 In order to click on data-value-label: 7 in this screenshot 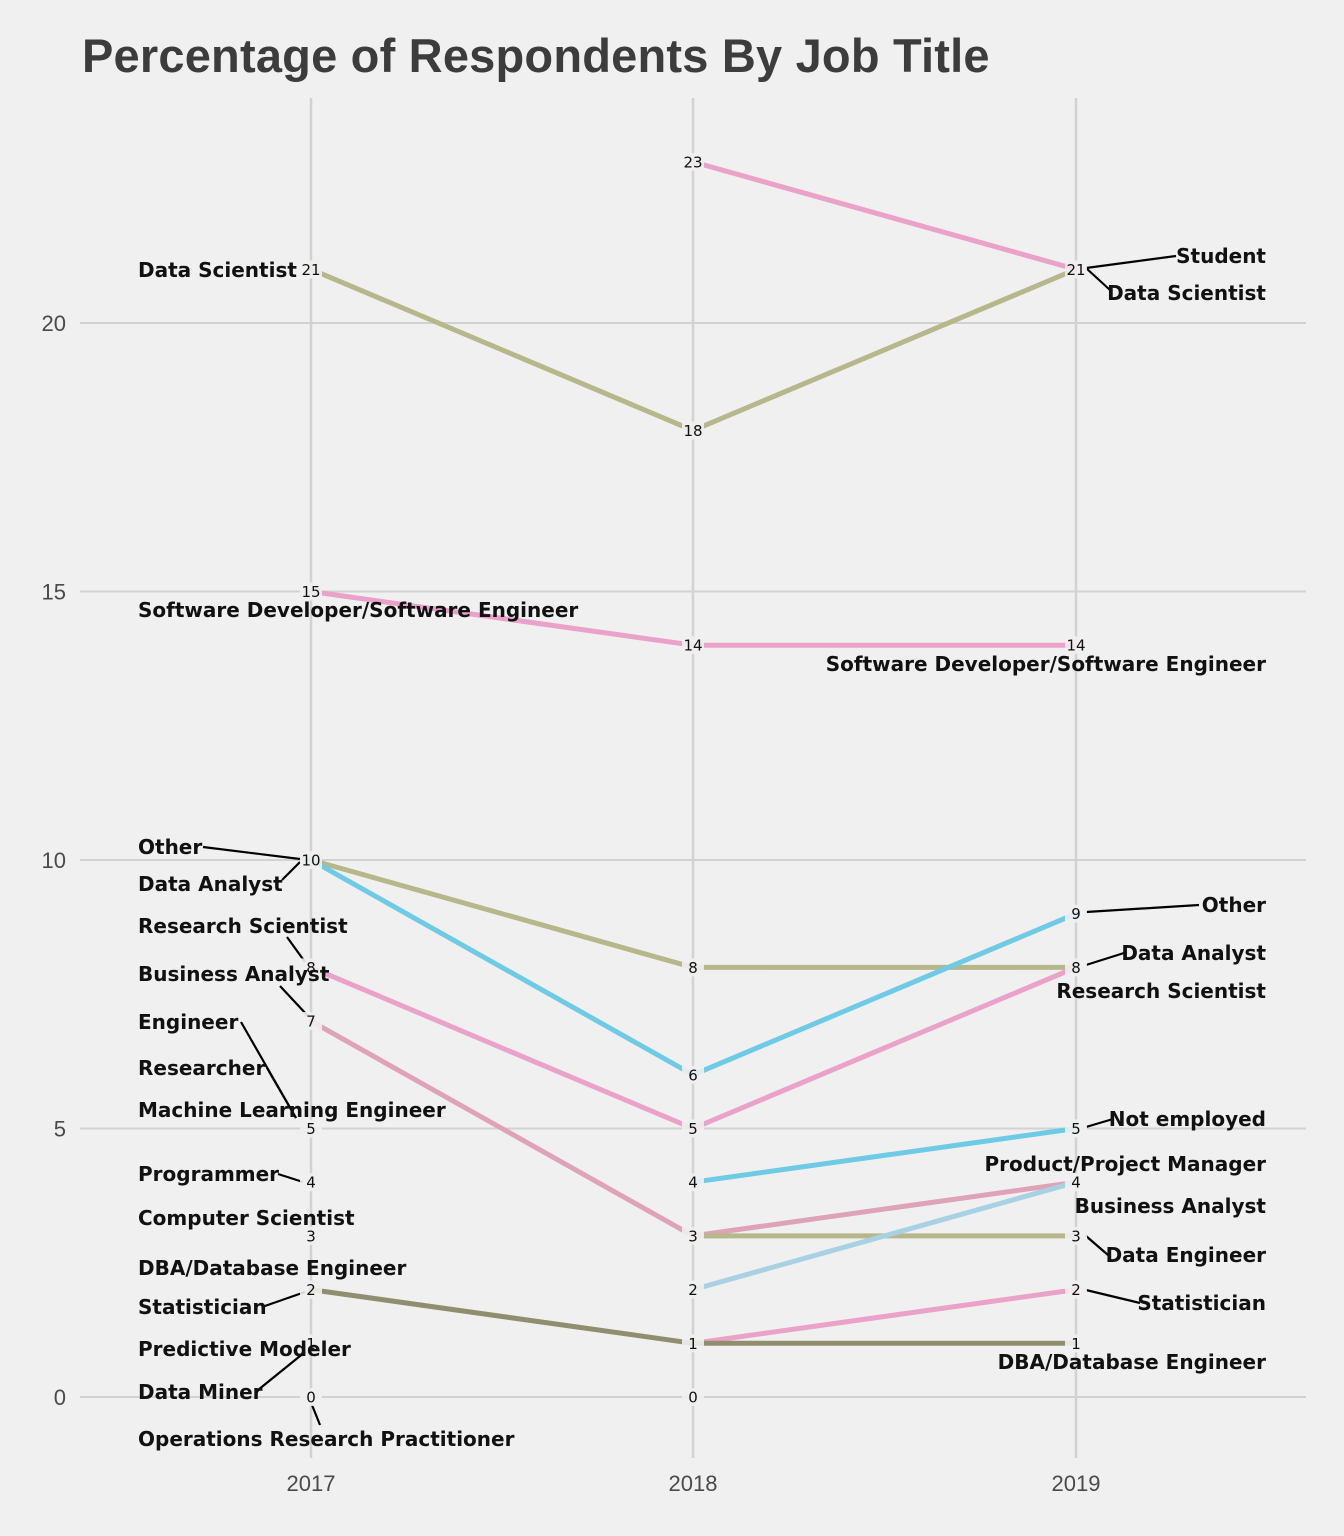, I will do `click(311, 1022)`.